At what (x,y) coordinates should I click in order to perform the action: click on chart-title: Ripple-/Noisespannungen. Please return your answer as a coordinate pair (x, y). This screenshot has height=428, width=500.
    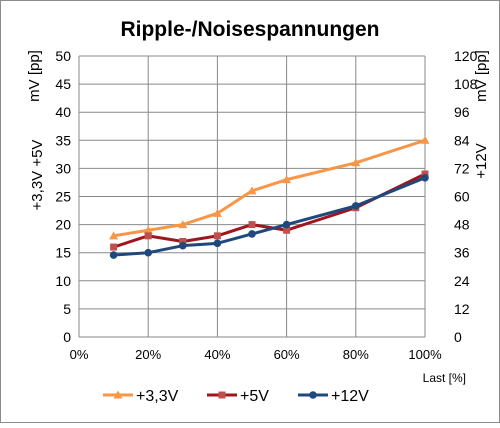
    Looking at the image, I should click on (249, 29).